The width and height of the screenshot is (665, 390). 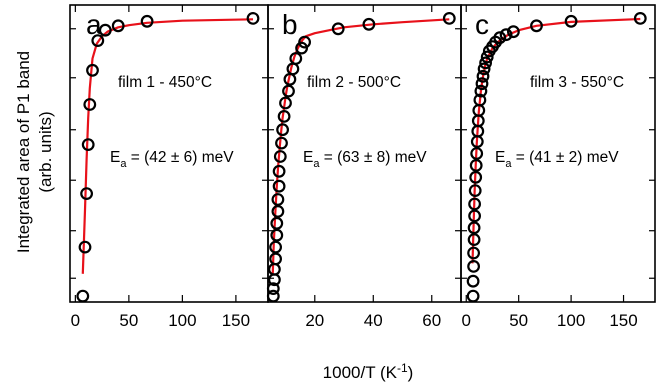 What do you see at coordinates (290, 24) in the screenshot?
I see `panel-letter: b` at bounding box center [290, 24].